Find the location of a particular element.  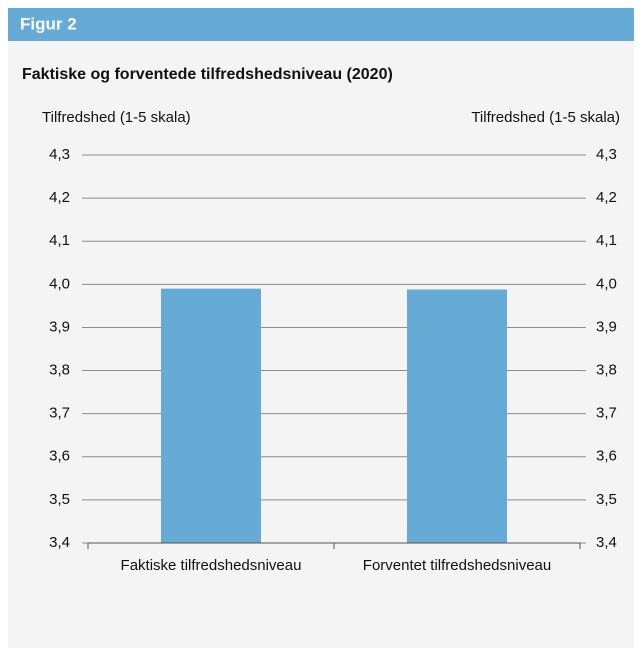

header-bar is located at coordinates (321, 24).